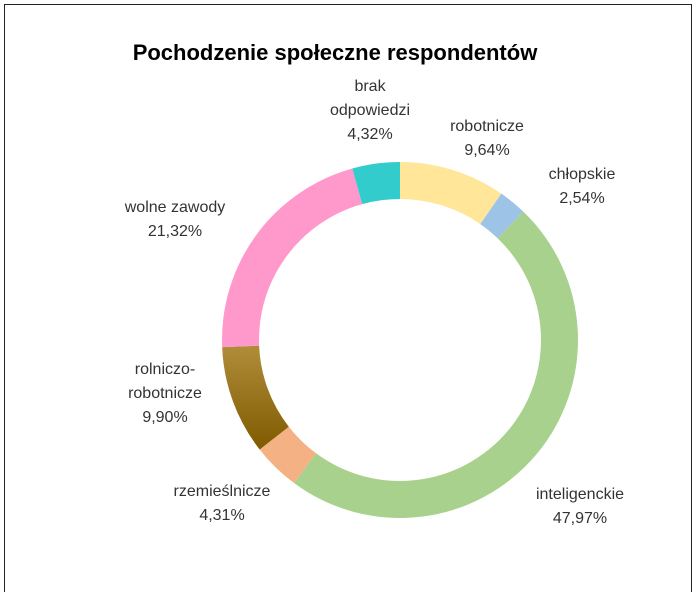 The width and height of the screenshot is (699, 592). Describe the element at coordinates (582, 198) in the screenshot. I see `value-label: 2,54%` at that location.